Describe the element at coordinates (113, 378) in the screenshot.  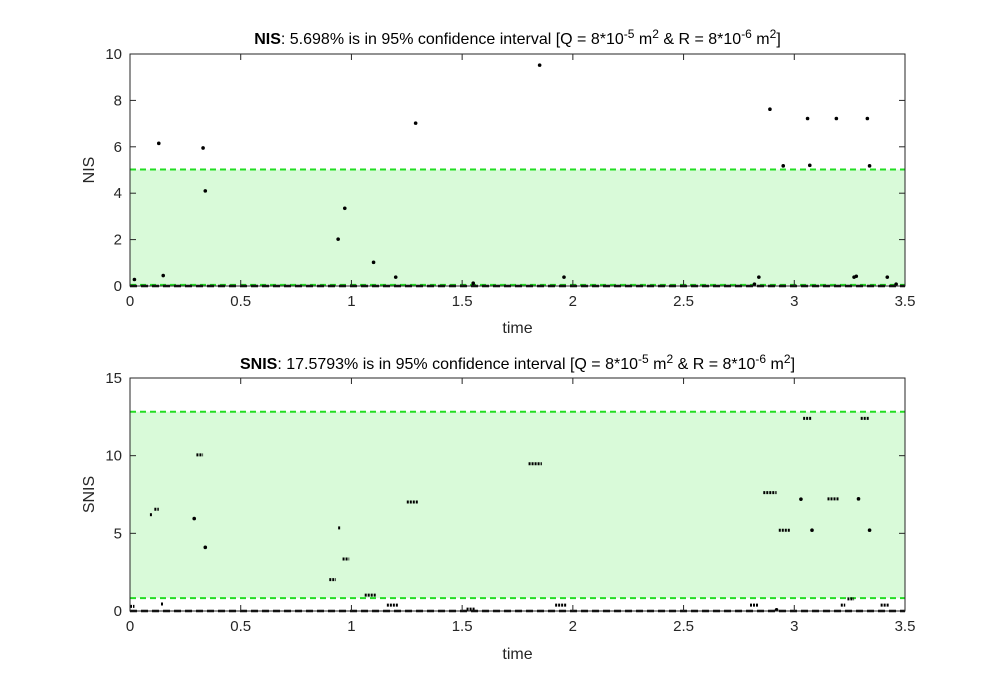
I see `y-tick-label: 15` at that location.